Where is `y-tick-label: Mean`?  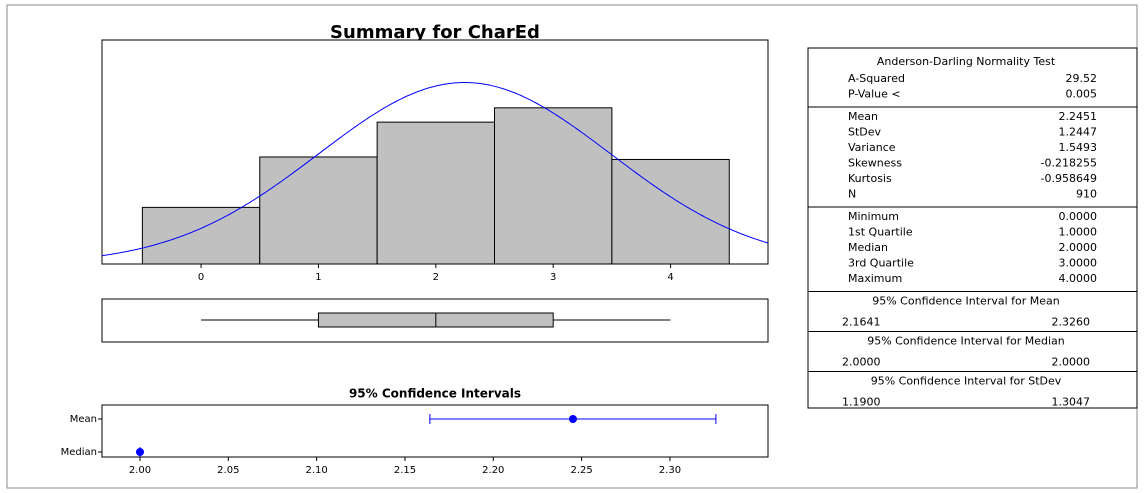 y-tick-label: Mean is located at coordinates (83, 419).